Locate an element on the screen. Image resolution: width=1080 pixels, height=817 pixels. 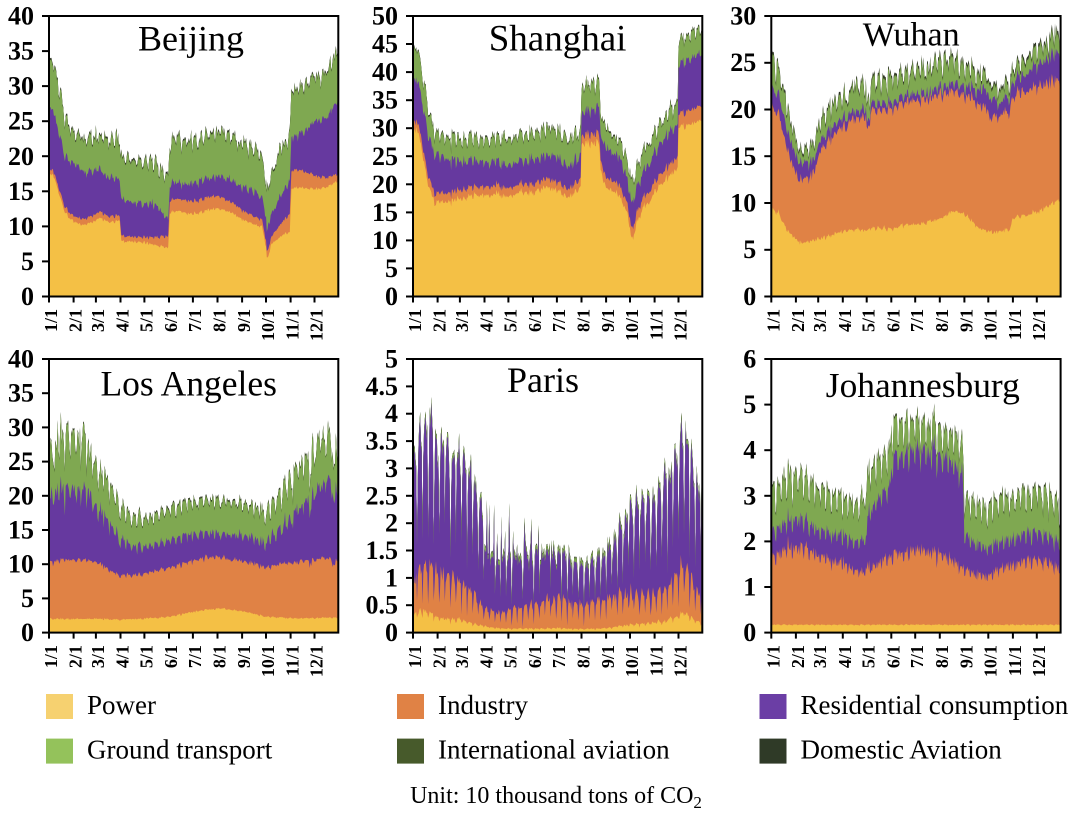
svg-text: Wuhan is located at coordinates (911, 34).